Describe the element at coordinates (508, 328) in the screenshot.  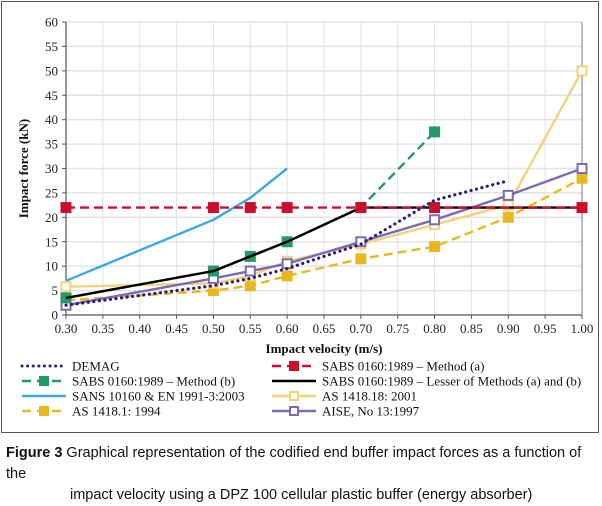
I see `x-tick-label: 0.90` at that location.